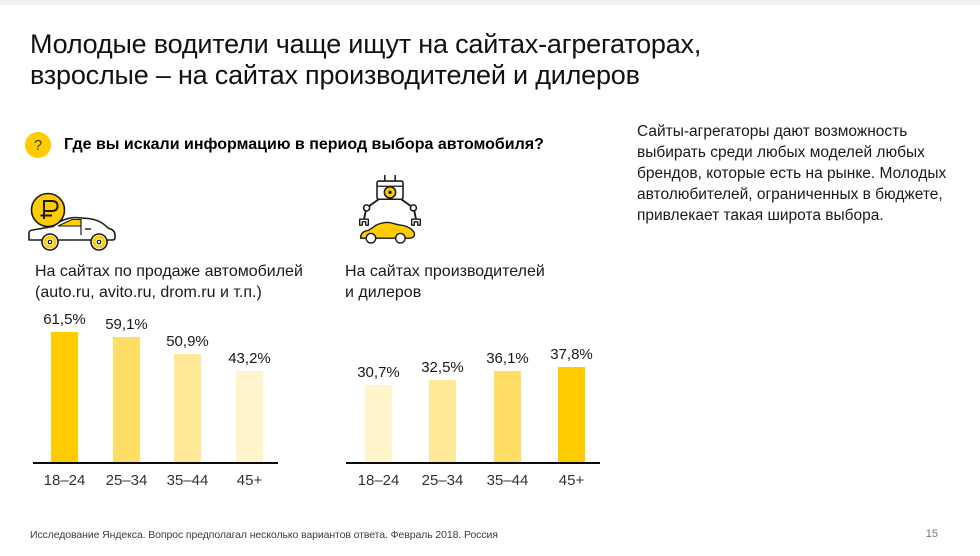 The image size is (980, 556). Describe the element at coordinates (38, 145) in the screenshot. I see `question-mark-icon: ?` at that location.